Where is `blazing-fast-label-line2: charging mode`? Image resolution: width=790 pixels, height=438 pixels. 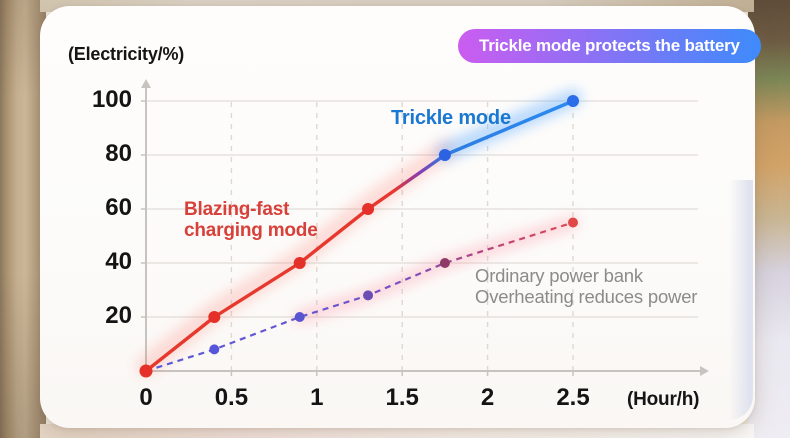
blazing-fast-label-line2: charging mode is located at coordinates (251, 230).